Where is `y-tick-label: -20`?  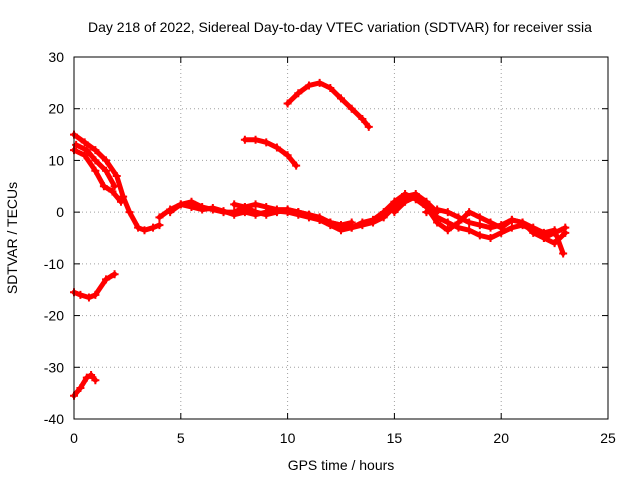 y-tick-label: -20 is located at coordinates (54, 316).